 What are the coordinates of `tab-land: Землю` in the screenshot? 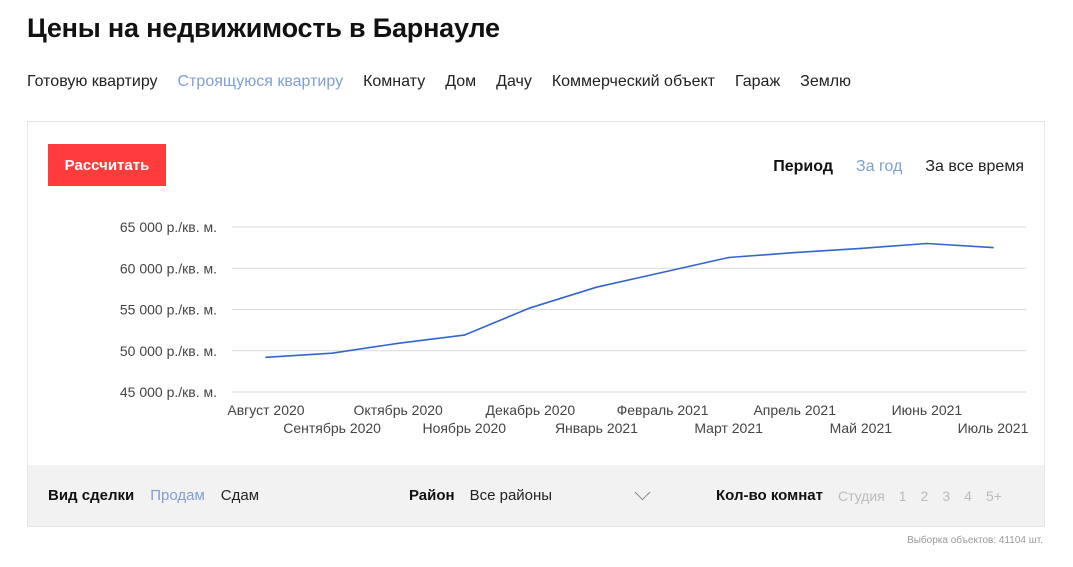 It's located at (826, 81).